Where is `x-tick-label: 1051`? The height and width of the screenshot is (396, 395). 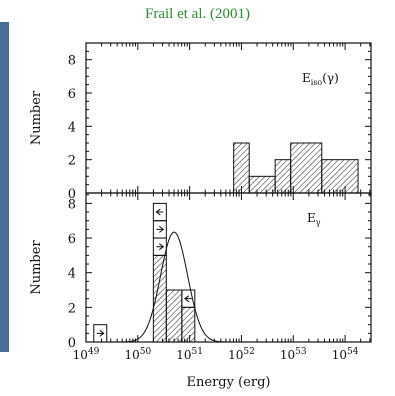 x-tick-label: 1051 is located at coordinates (189, 354).